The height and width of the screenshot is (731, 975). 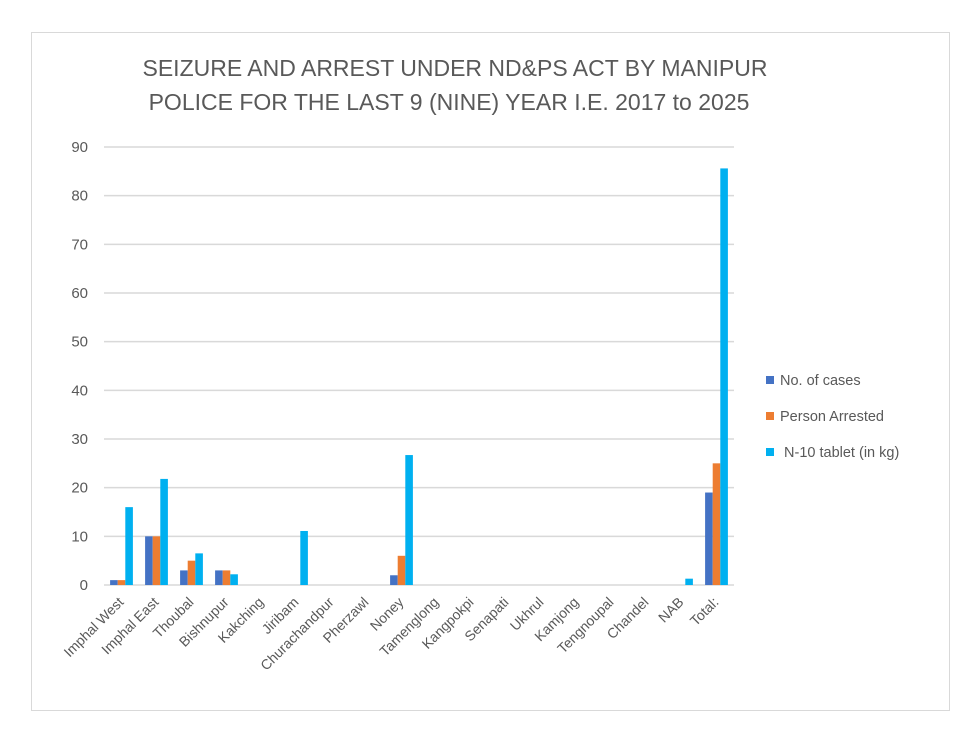 I want to click on legend-label: No. of cases, so click(x=820, y=381).